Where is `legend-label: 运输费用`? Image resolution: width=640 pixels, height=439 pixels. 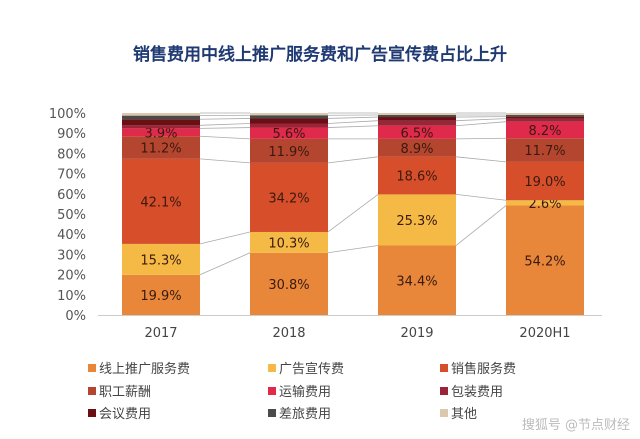 legend-label: 运输费用 is located at coordinates (305, 392).